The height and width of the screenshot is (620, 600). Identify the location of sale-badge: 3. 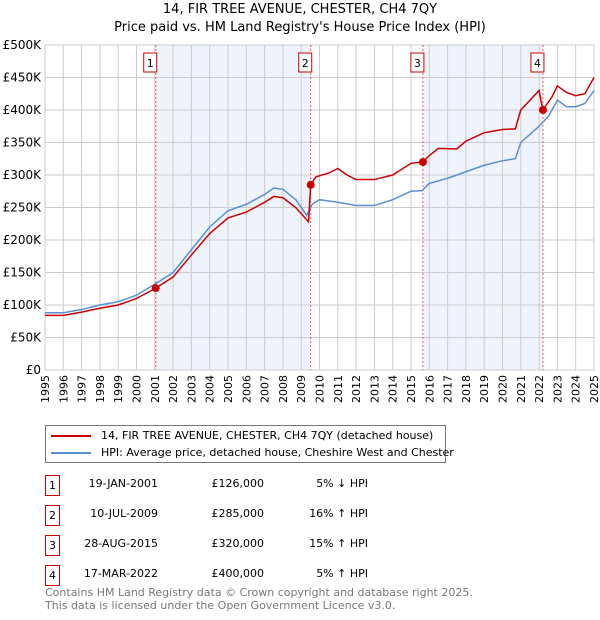
(52, 545).